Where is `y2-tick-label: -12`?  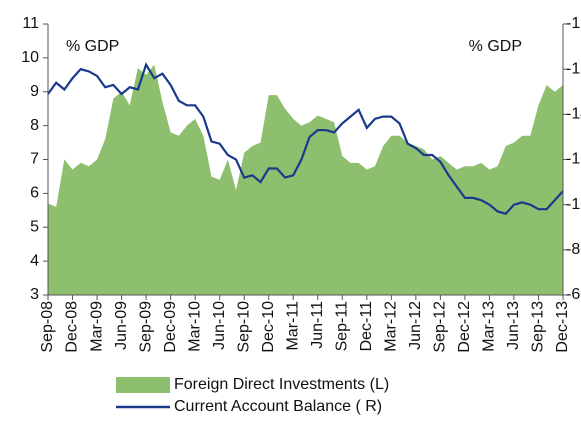
y2-tick-label: -12 is located at coordinates (573, 159).